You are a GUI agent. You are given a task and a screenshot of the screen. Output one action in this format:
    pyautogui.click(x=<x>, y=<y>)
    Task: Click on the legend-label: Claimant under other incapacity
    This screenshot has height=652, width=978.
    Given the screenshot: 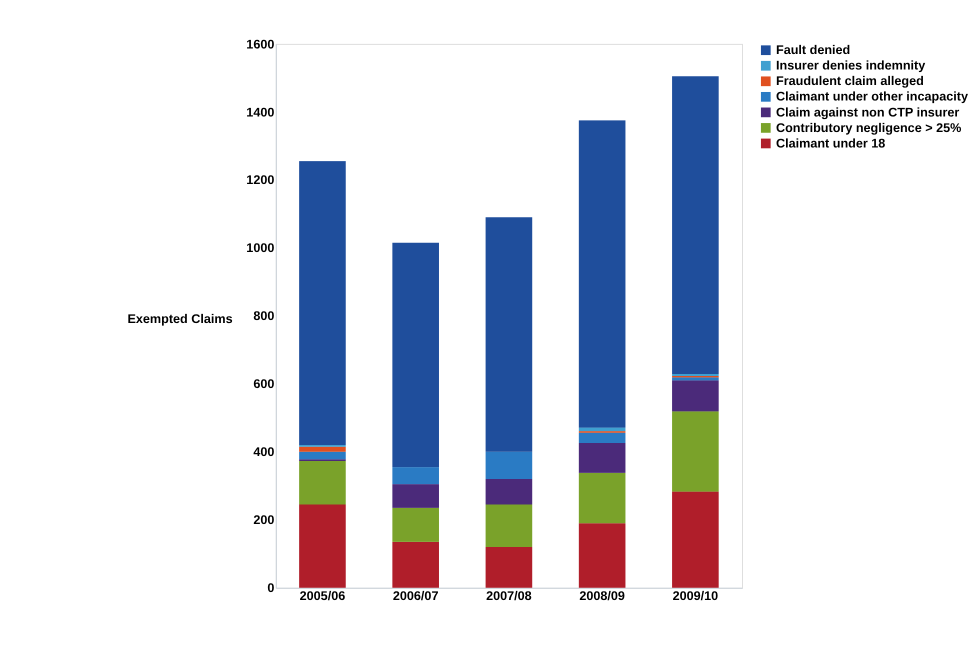 What is the action you would take?
    pyautogui.click(x=872, y=97)
    